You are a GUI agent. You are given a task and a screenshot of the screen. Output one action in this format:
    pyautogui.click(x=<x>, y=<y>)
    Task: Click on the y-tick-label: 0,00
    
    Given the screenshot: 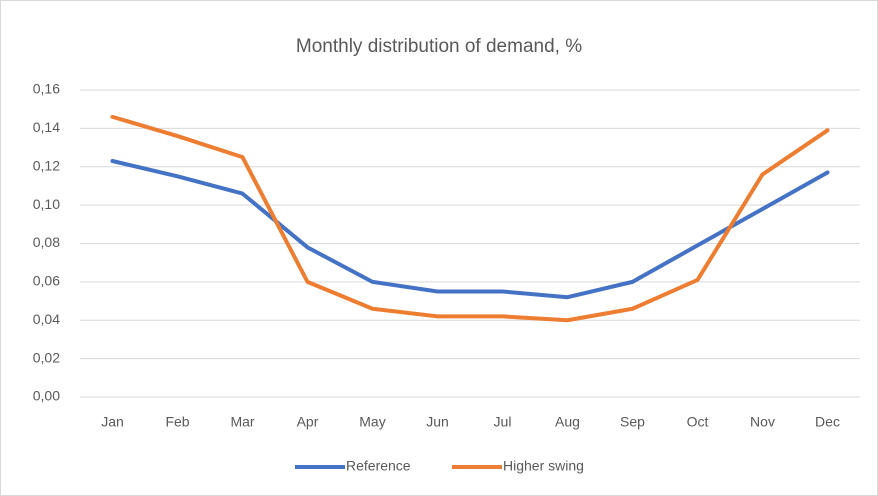 What is the action you would take?
    pyautogui.click(x=46, y=396)
    